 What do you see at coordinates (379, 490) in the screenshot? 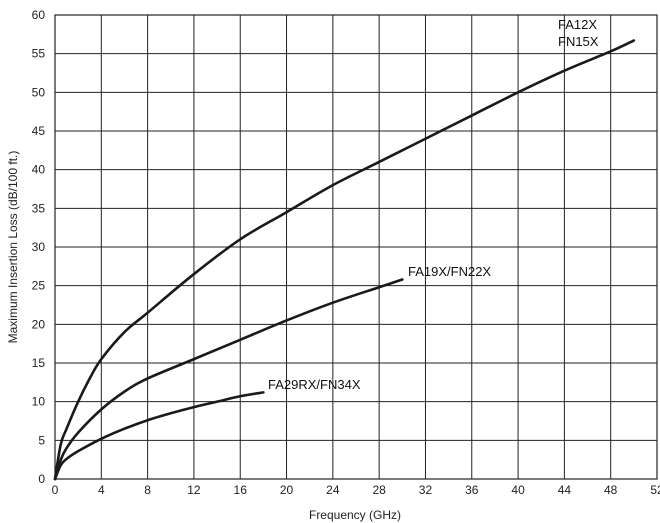
I see `x-tick-label: 28` at bounding box center [379, 490].